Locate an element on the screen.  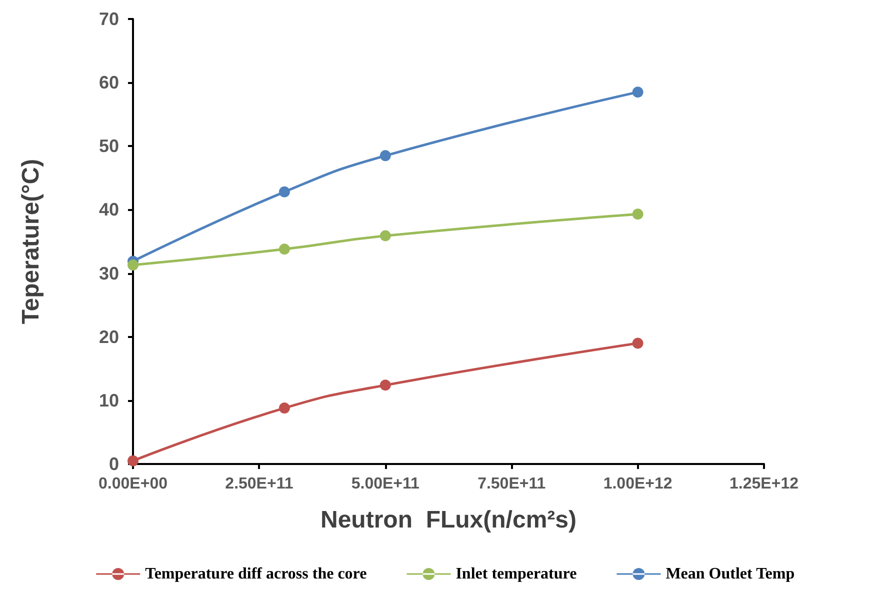
legend-label: Mean Outlet Temp is located at coordinates (730, 574).